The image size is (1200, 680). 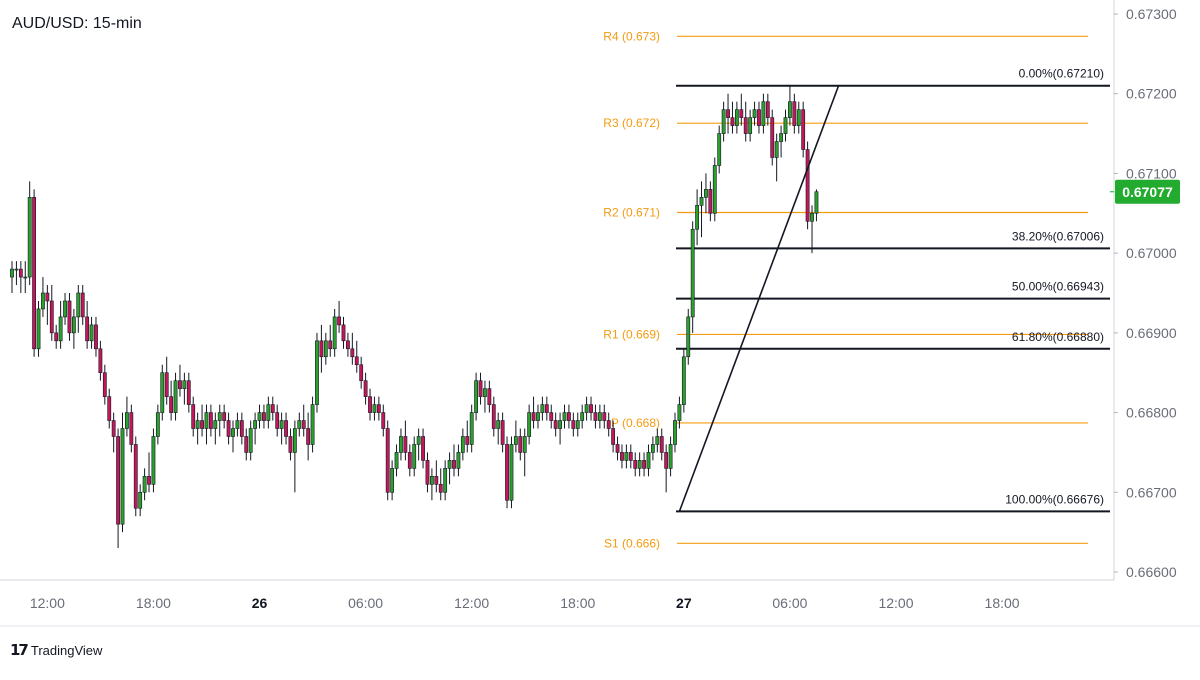 I want to click on x-tick-label: 27, so click(x=684, y=603).